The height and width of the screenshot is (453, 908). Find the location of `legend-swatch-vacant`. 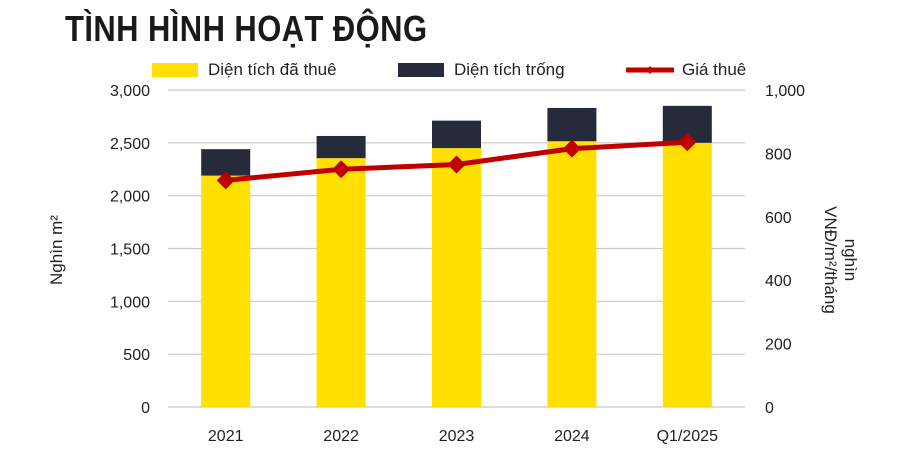

legend-swatch-vacant is located at coordinates (421, 70).